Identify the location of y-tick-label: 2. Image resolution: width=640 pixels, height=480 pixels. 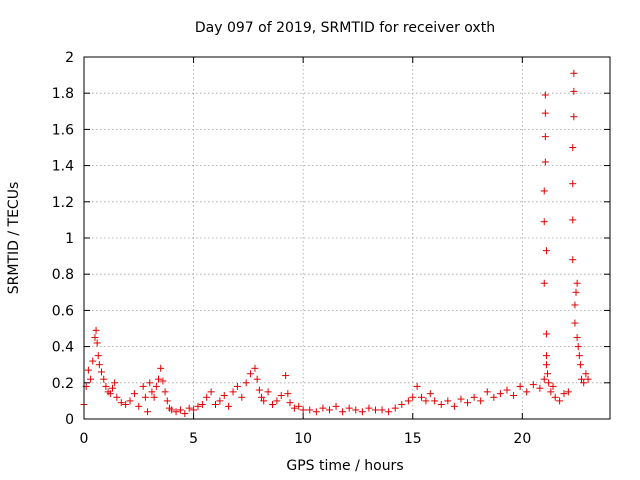
(69, 58).